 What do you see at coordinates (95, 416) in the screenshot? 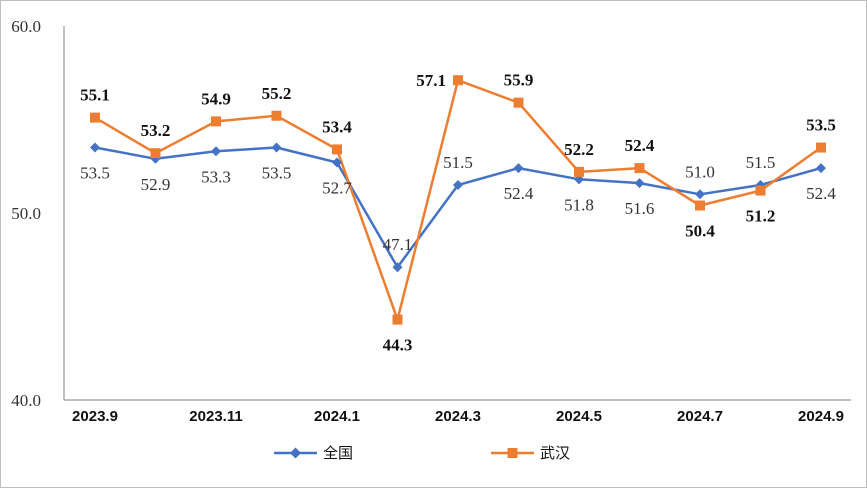
I see `x-tick-label-2023-9: 2023.9` at bounding box center [95, 416].